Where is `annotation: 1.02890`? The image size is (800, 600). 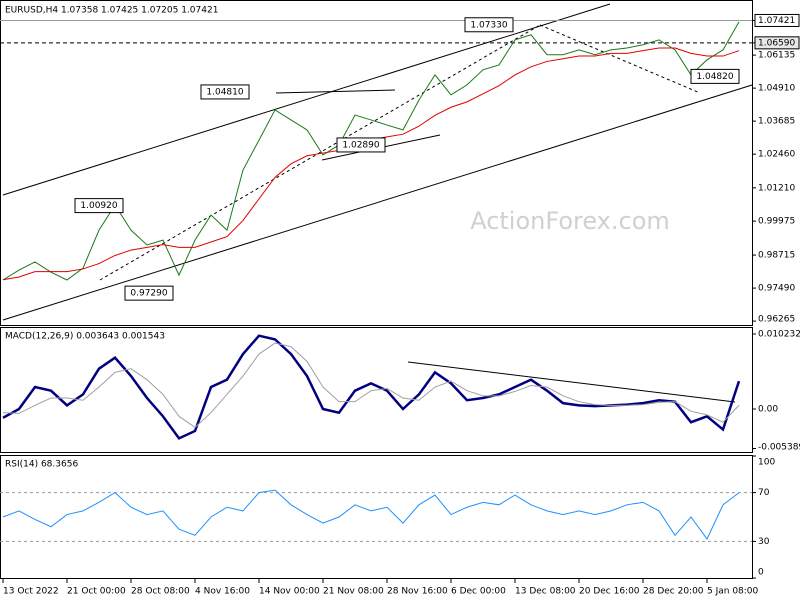
annotation: 1.02890 is located at coordinates (360, 145).